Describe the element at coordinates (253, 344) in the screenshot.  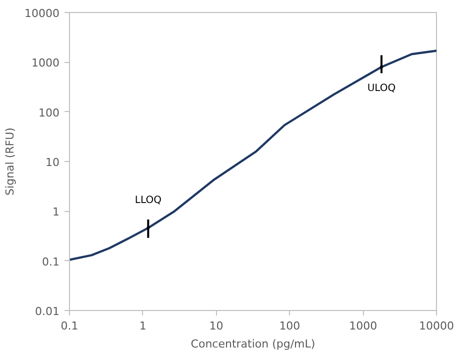
I see `x-axis-title: Concentration (pg/mL)` at that location.